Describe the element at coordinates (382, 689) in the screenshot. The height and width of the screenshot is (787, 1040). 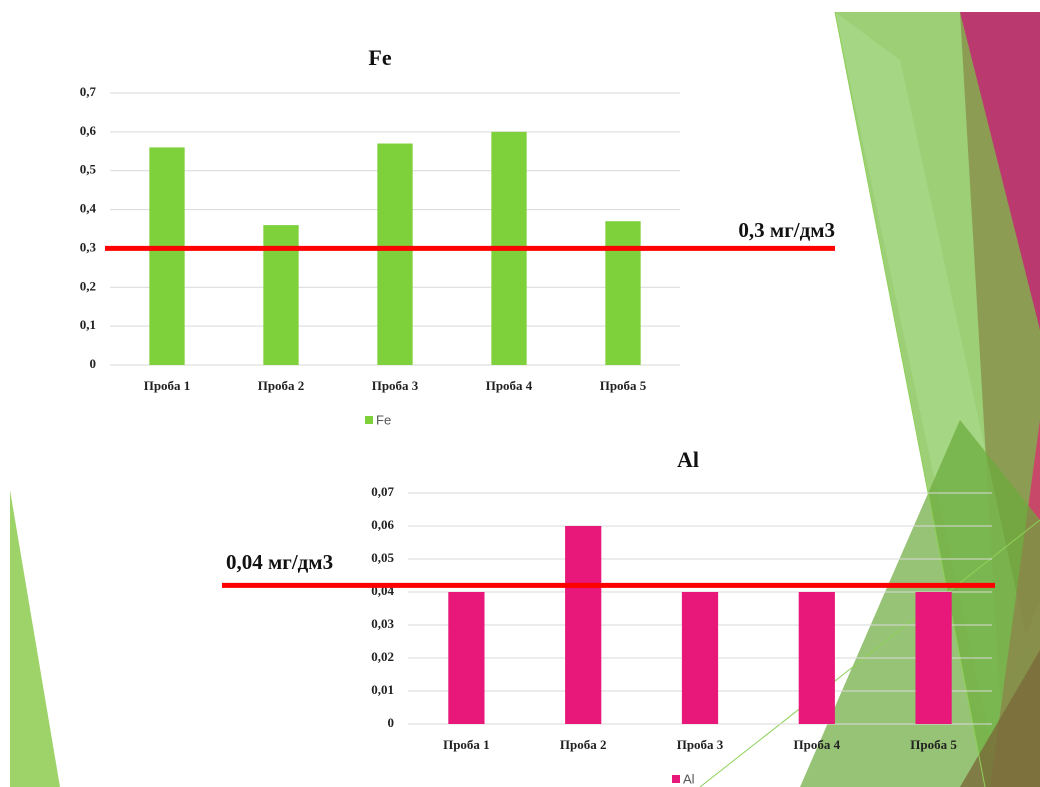
I see `y-tick-label: 0,01` at that location.